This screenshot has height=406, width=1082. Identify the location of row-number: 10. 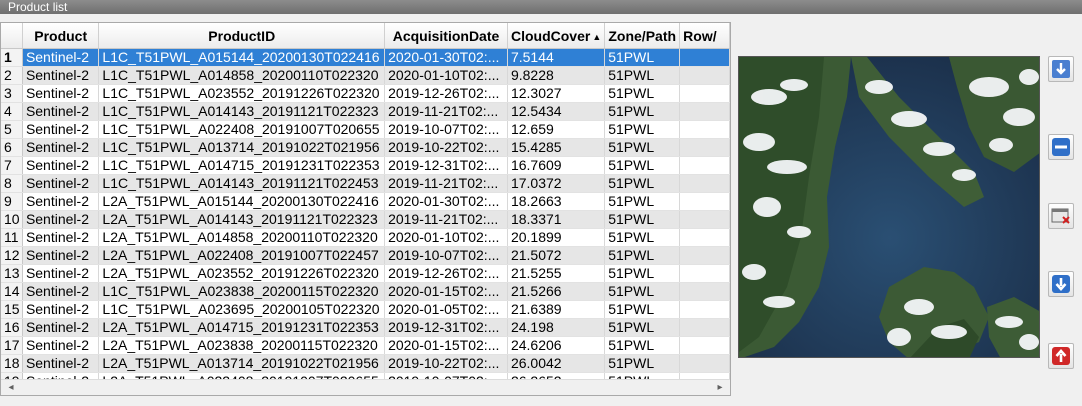
(12, 219).